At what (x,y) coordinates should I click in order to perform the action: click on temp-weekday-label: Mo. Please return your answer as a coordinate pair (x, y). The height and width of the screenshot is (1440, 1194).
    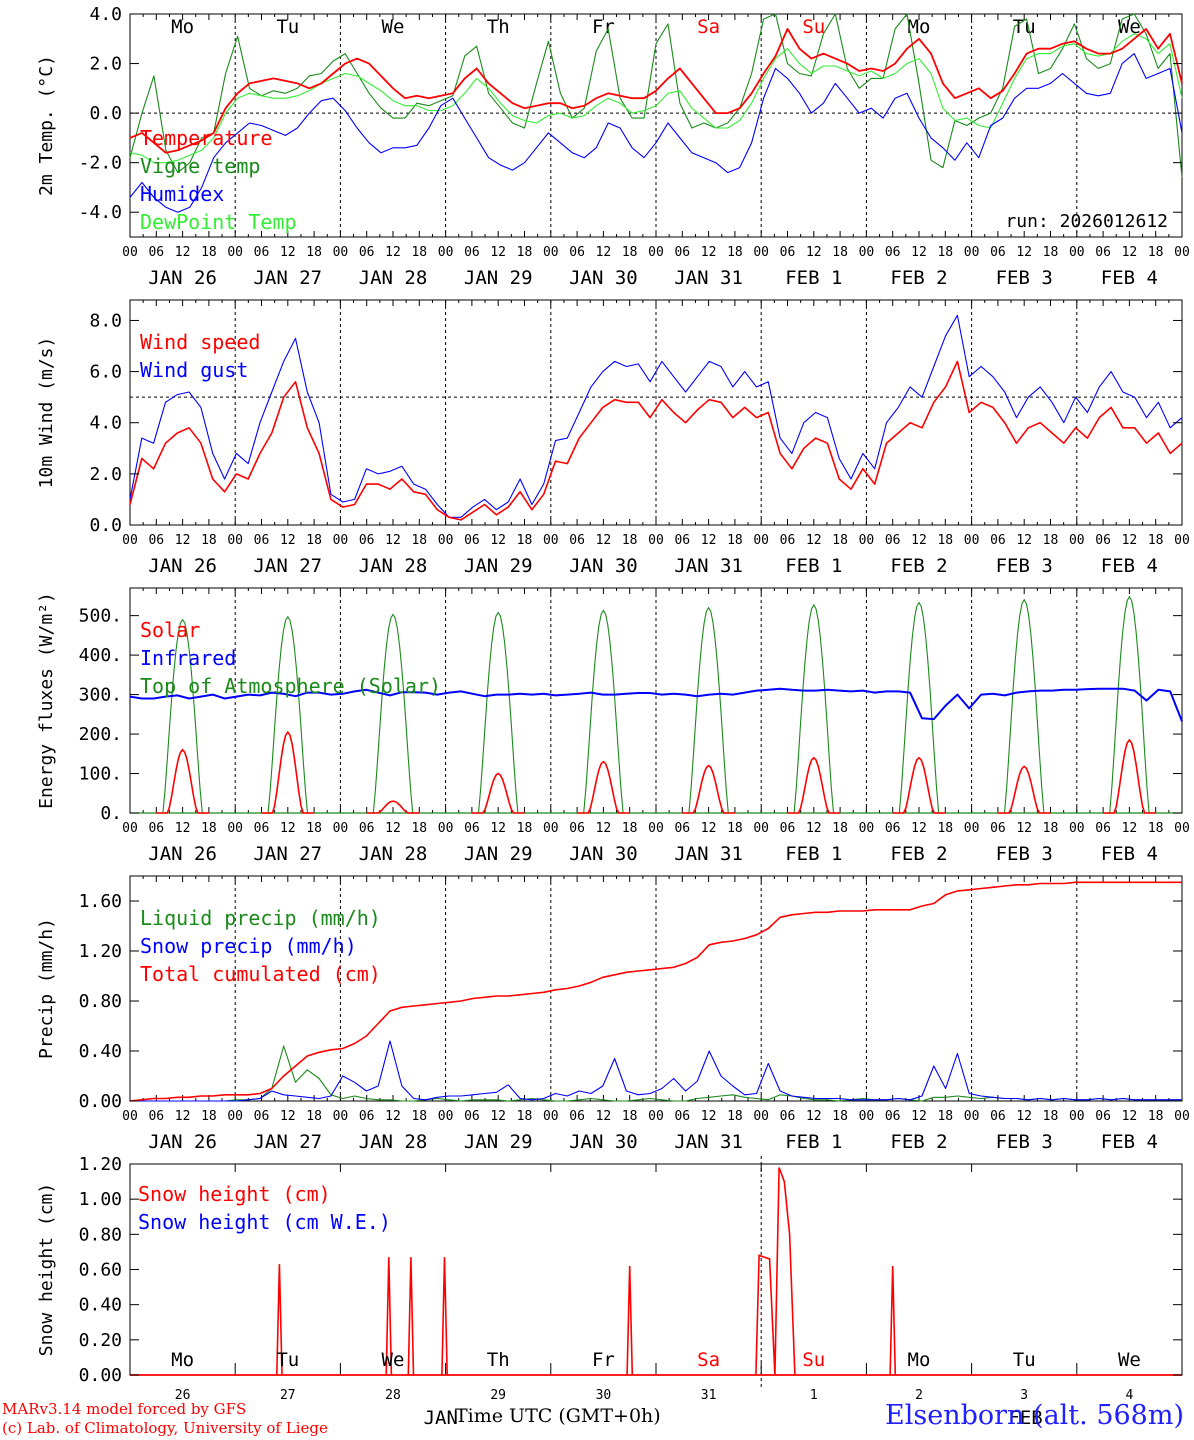
    Looking at the image, I should click on (919, 27).